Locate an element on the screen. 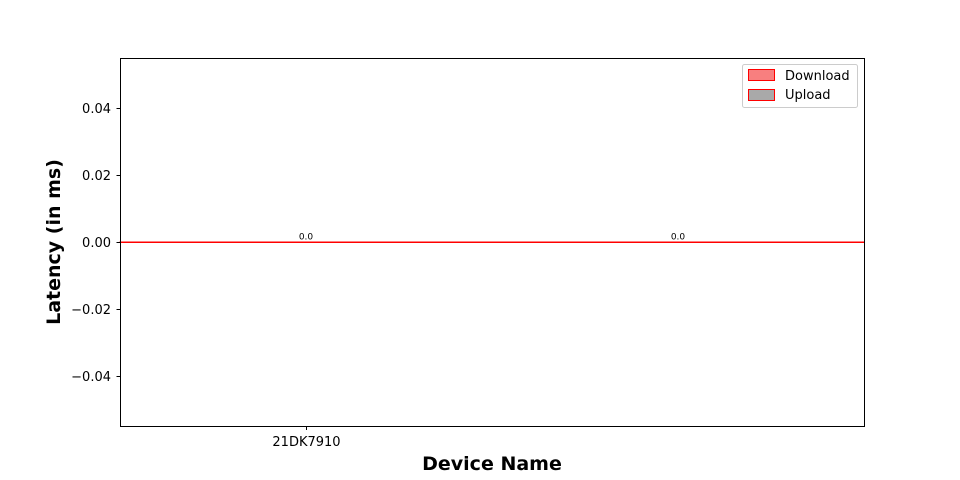 The width and height of the screenshot is (960, 480). y-tick-label: 0.00 is located at coordinates (96, 243).